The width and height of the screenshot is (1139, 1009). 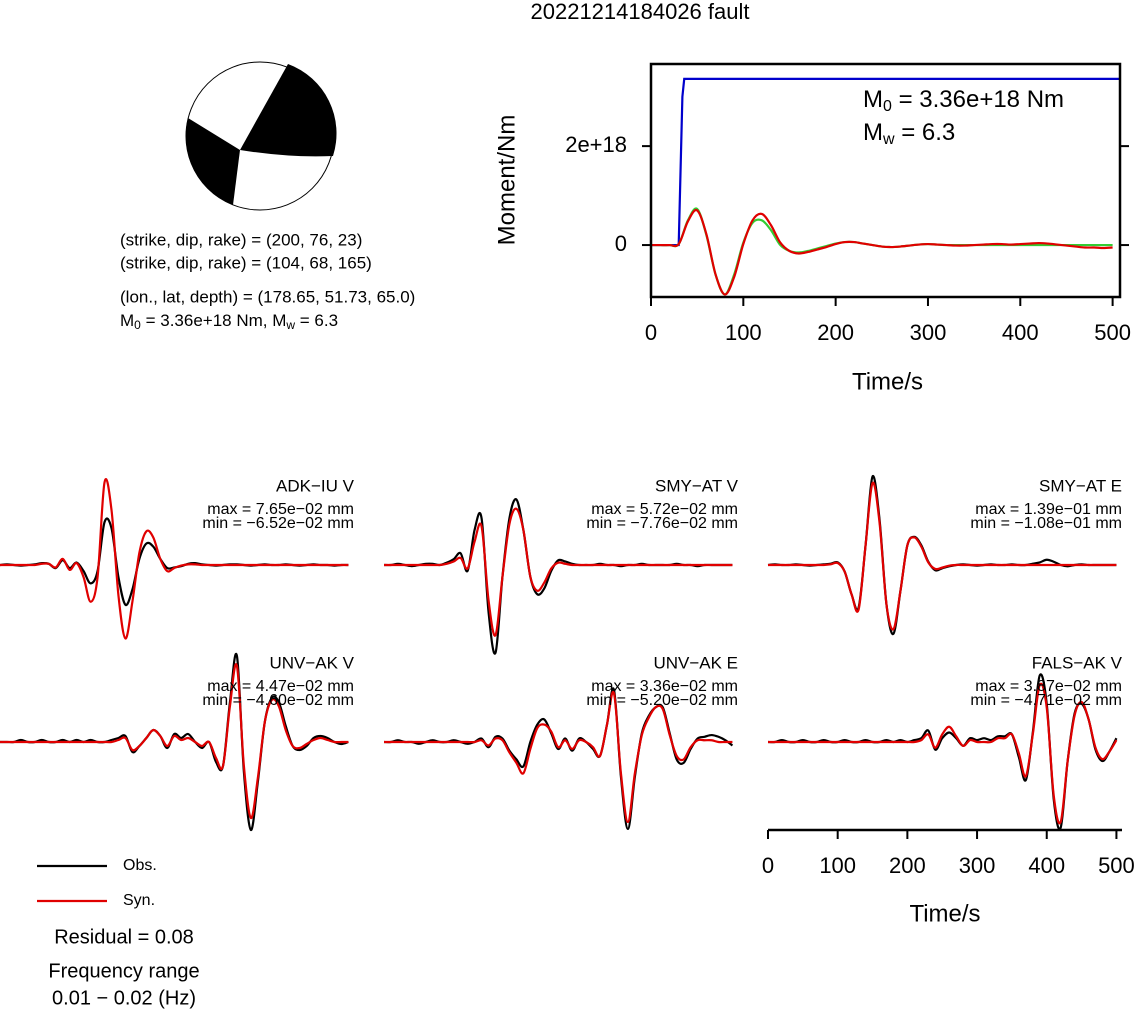 I want to click on min-label: min = −1.08e−01 mm, so click(x=1046, y=523).